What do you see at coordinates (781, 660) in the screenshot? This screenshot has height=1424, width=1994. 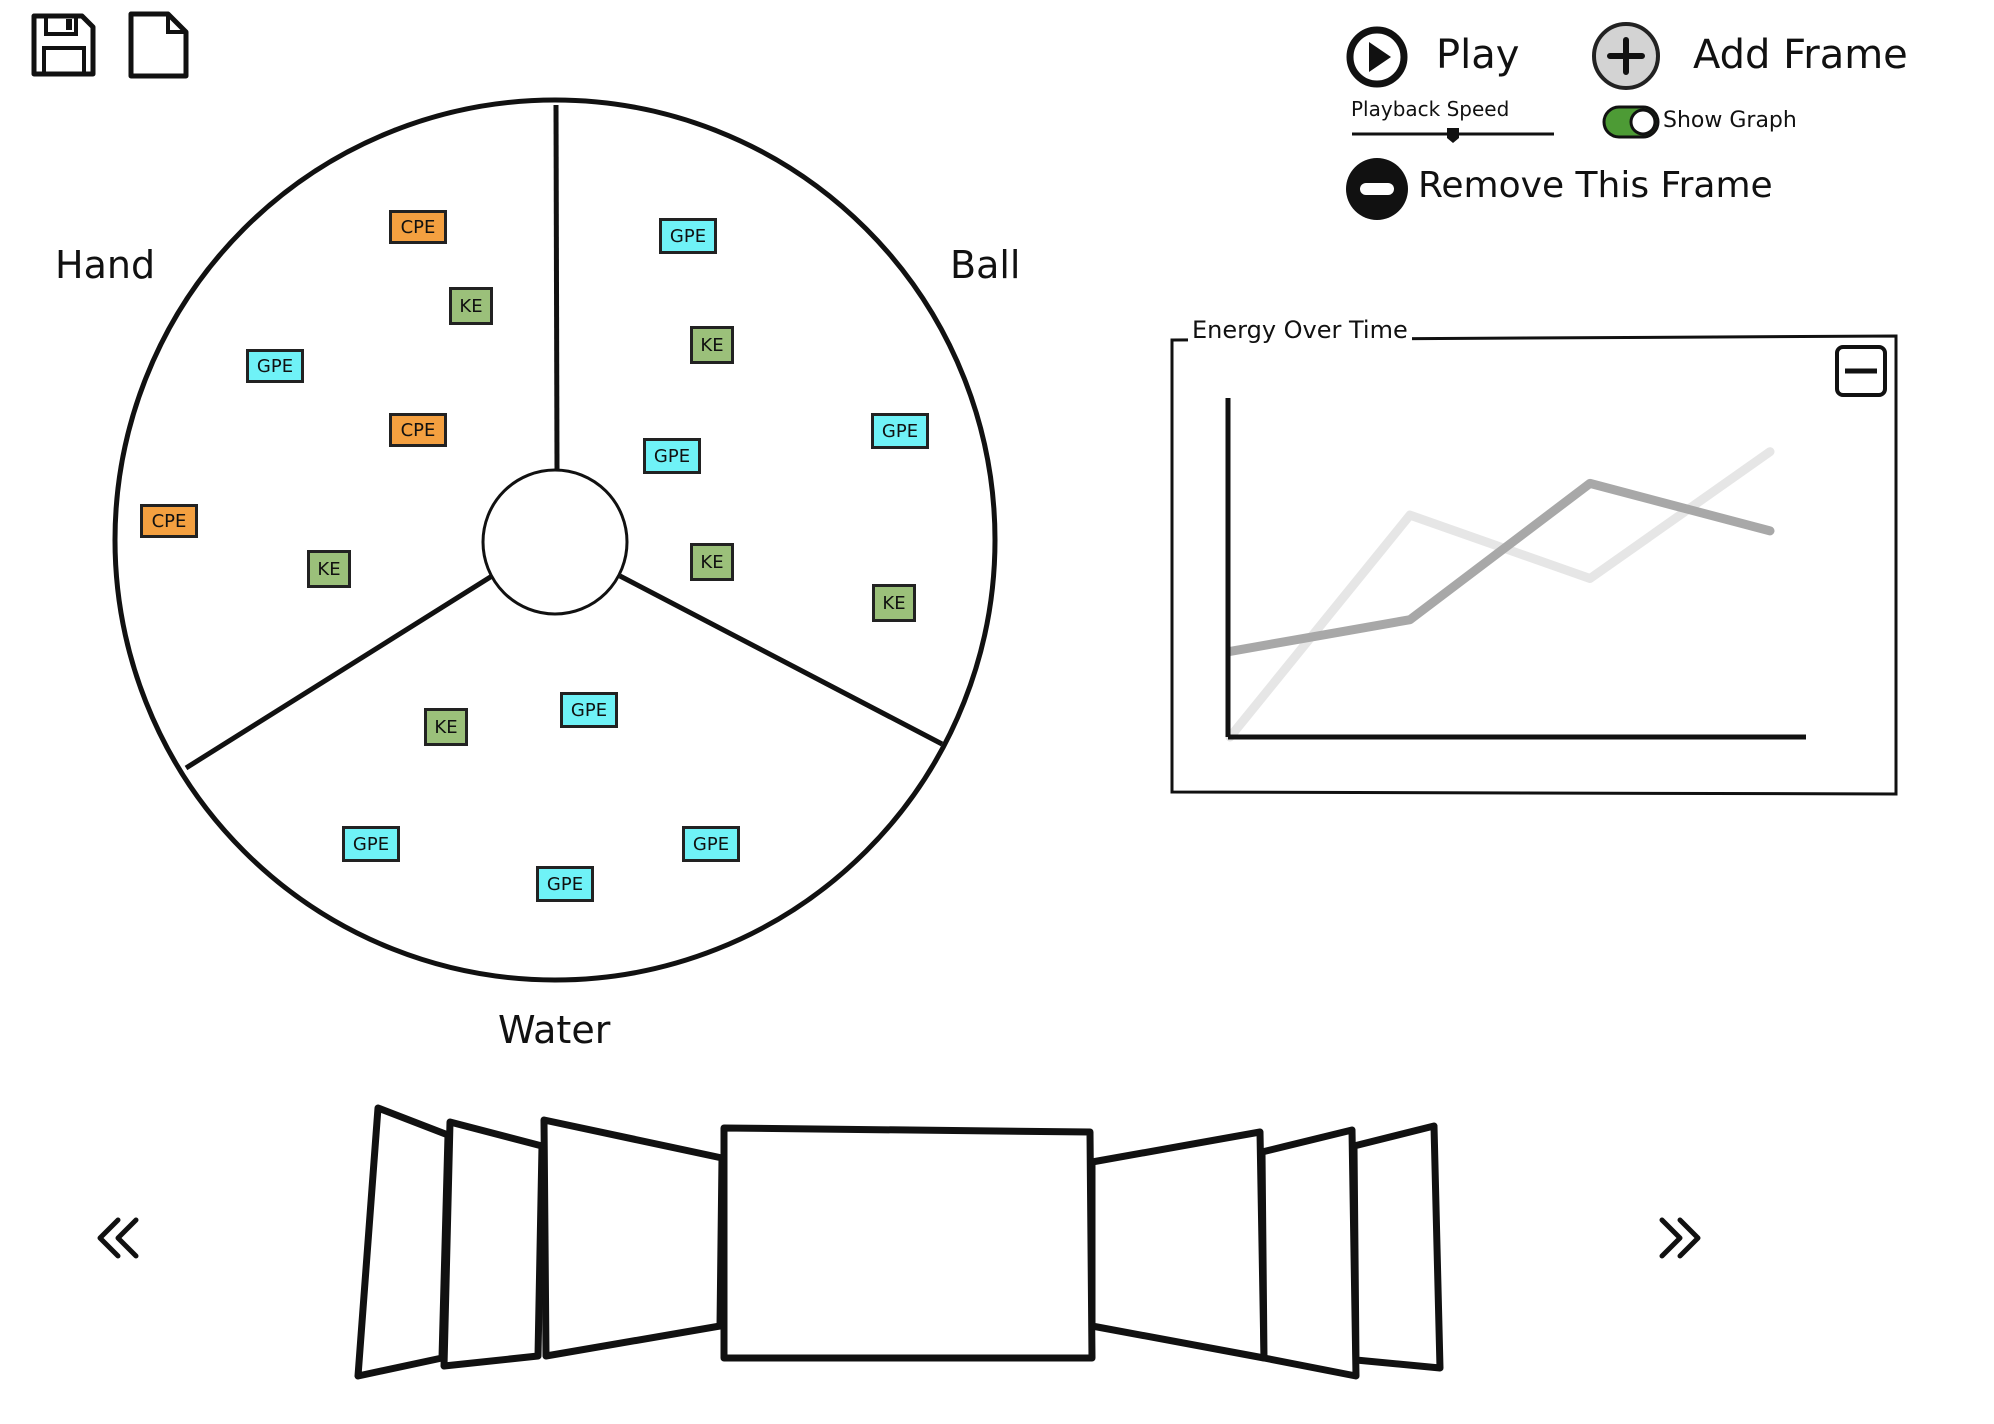 I see `divider-ball-water` at bounding box center [781, 660].